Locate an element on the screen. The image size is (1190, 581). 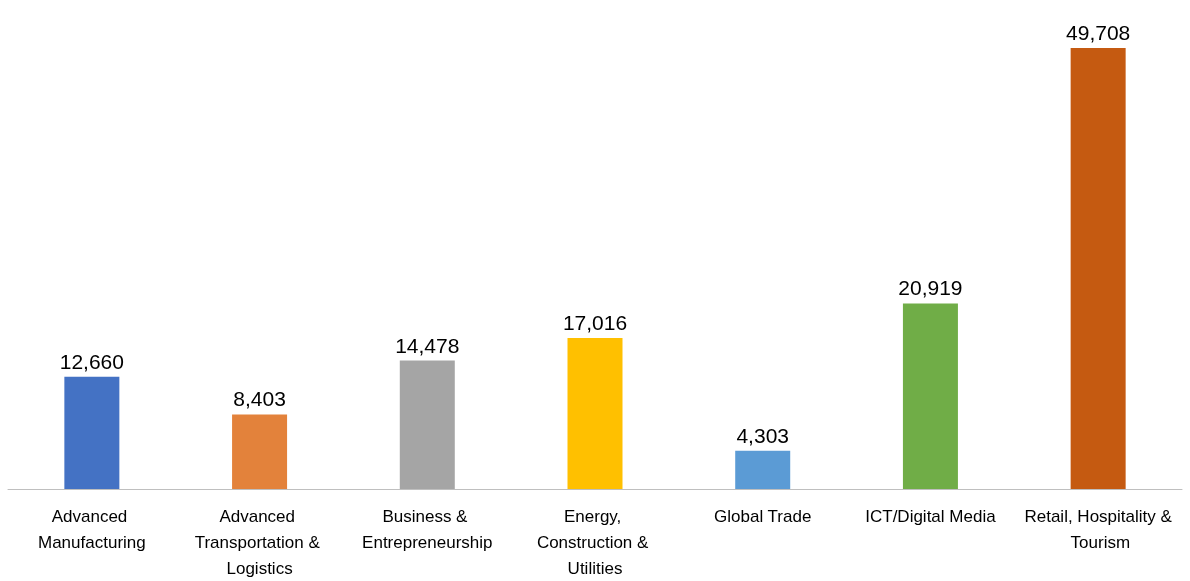
x-tick-label: Energy, Construction & Utilities is located at coordinates (595, 542).